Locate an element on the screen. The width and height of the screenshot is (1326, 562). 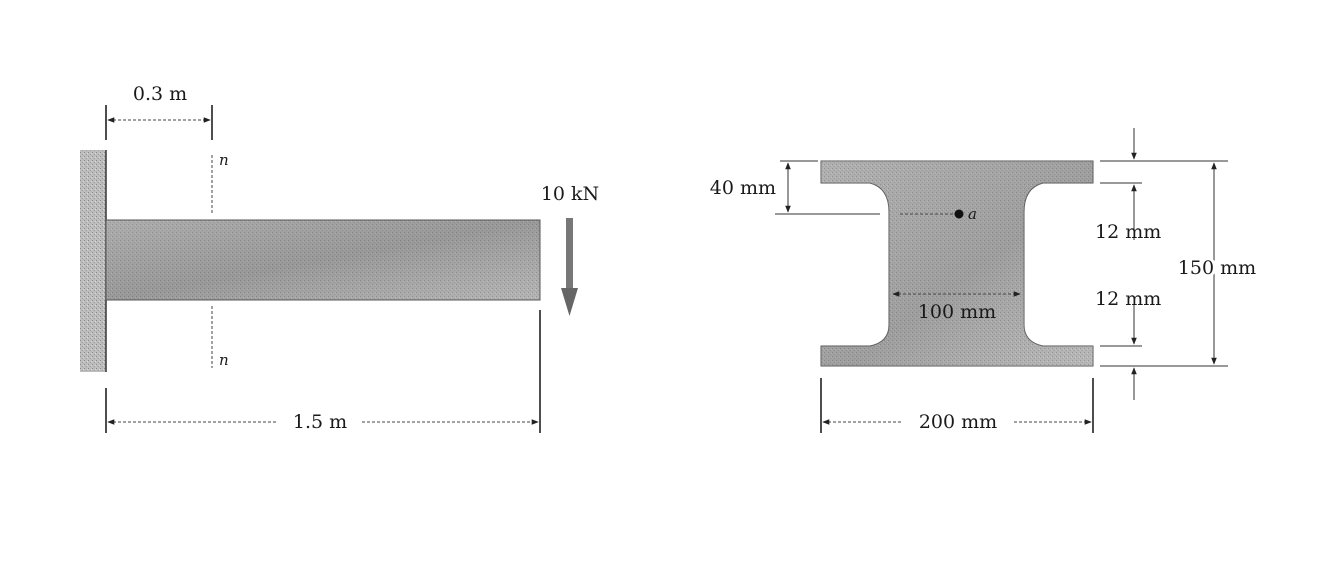
load-arrow is located at coordinates (569, 267).